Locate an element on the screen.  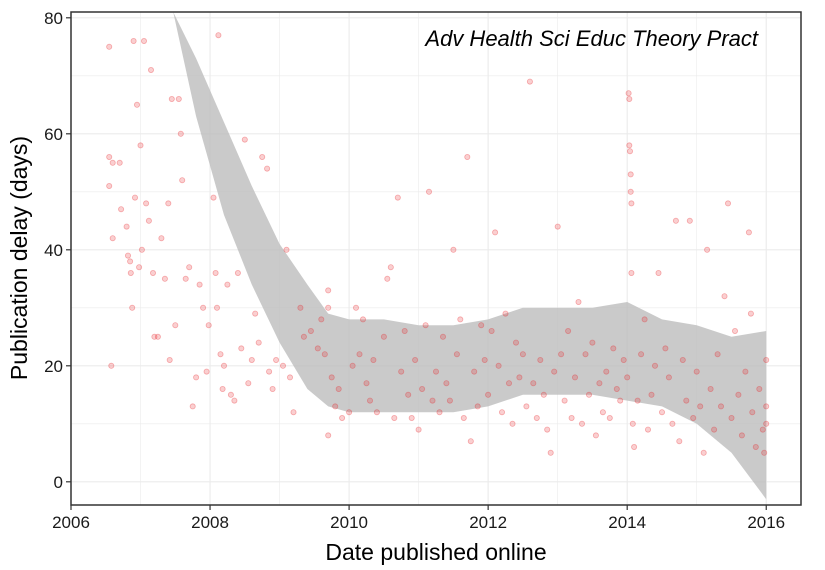
x-tick-label: 2014 is located at coordinates (627, 522).